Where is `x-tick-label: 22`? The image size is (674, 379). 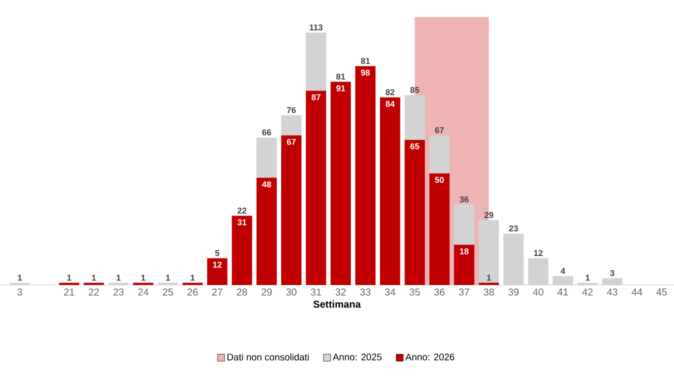
x-tick-label: 22 is located at coordinates (93, 292).